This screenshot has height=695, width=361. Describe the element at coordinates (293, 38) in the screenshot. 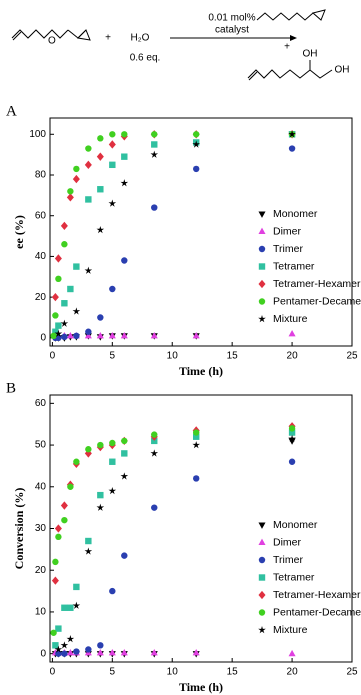

I see `arrow-head` at that location.